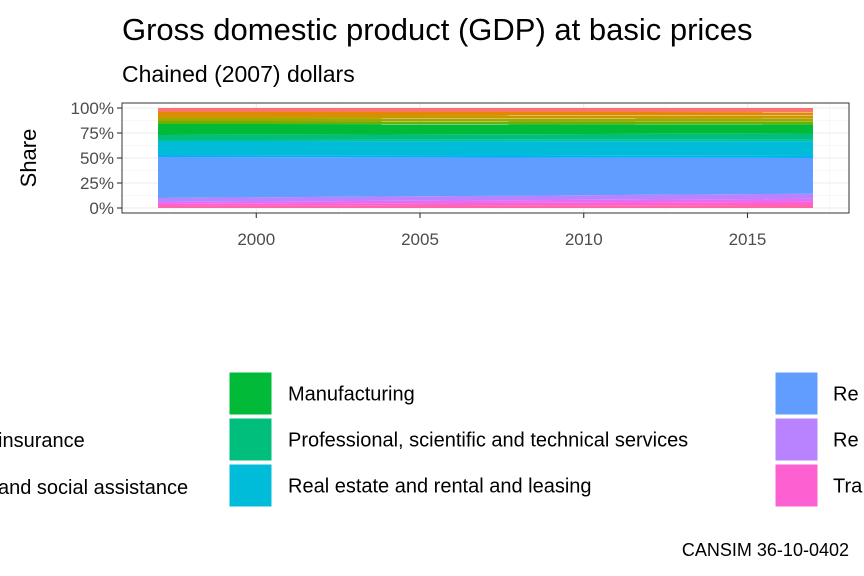  I want to click on plot-areas, so click(485, 158).